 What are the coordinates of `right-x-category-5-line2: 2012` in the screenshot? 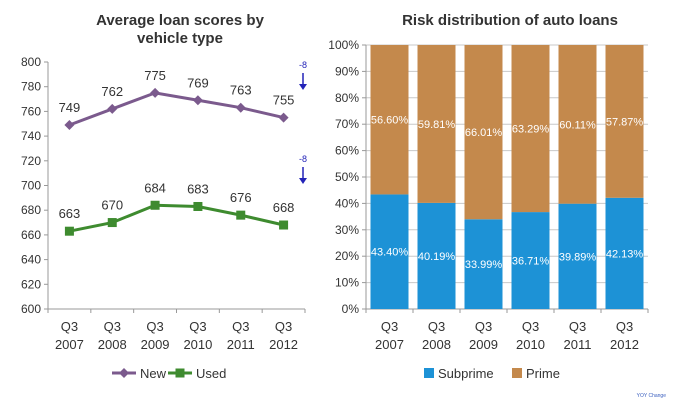 It's located at (624, 344).